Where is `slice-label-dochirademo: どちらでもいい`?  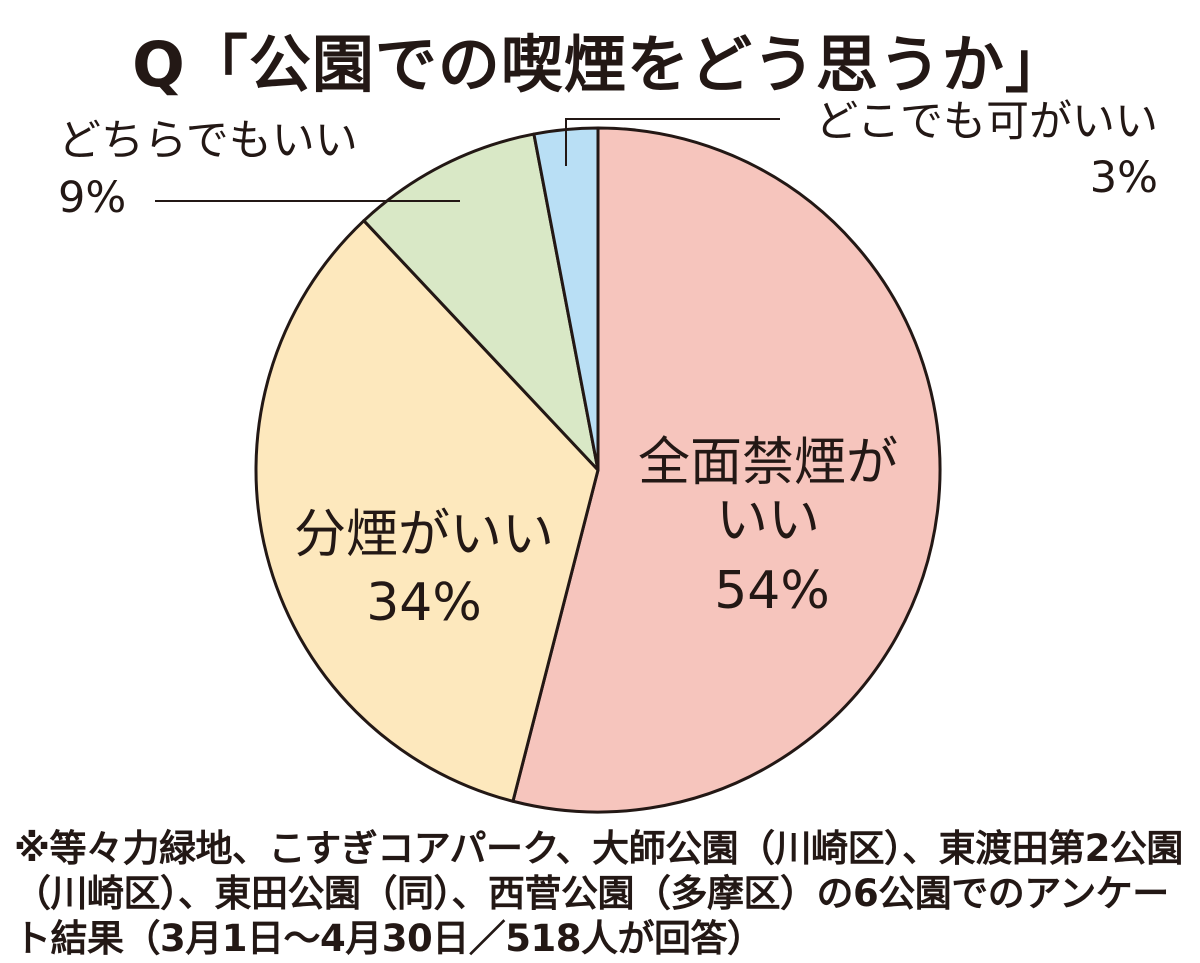 slice-label-dochirademo: どちらでもいい is located at coordinates (208, 141).